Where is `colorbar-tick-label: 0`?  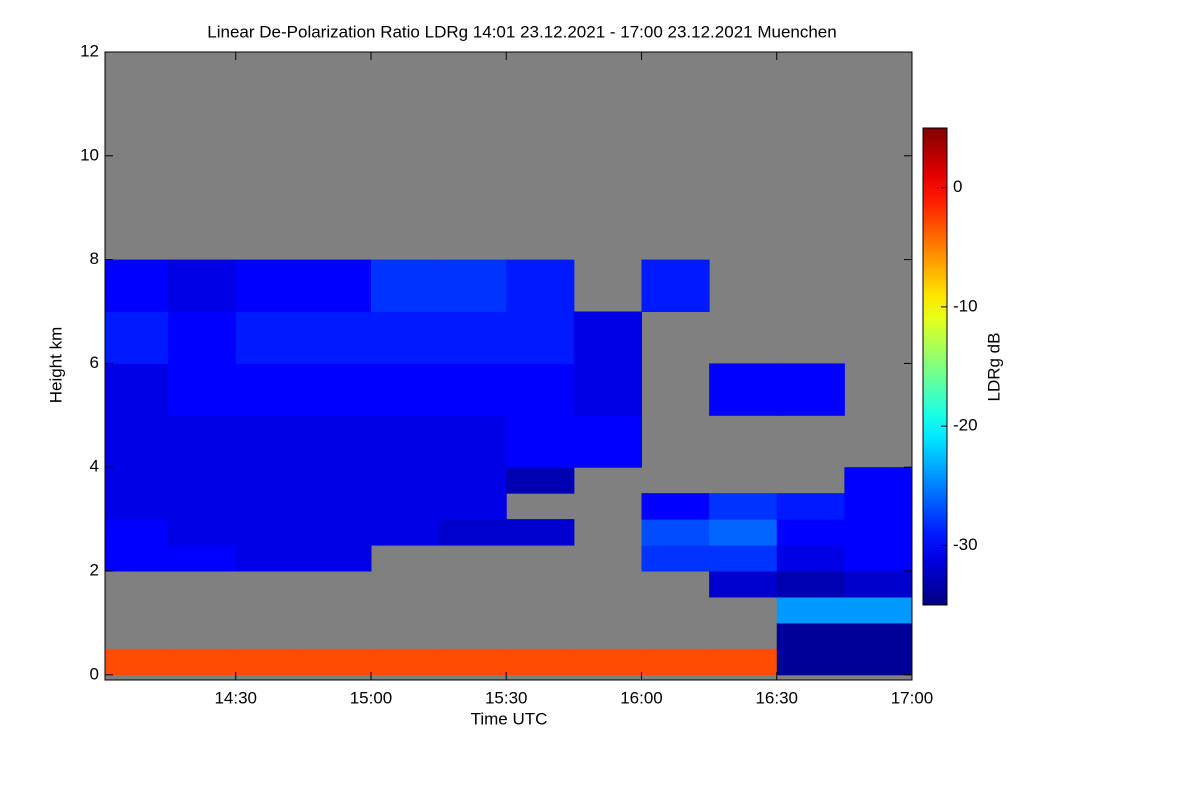
colorbar-tick-label: 0 is located at coordinates (957, 186).